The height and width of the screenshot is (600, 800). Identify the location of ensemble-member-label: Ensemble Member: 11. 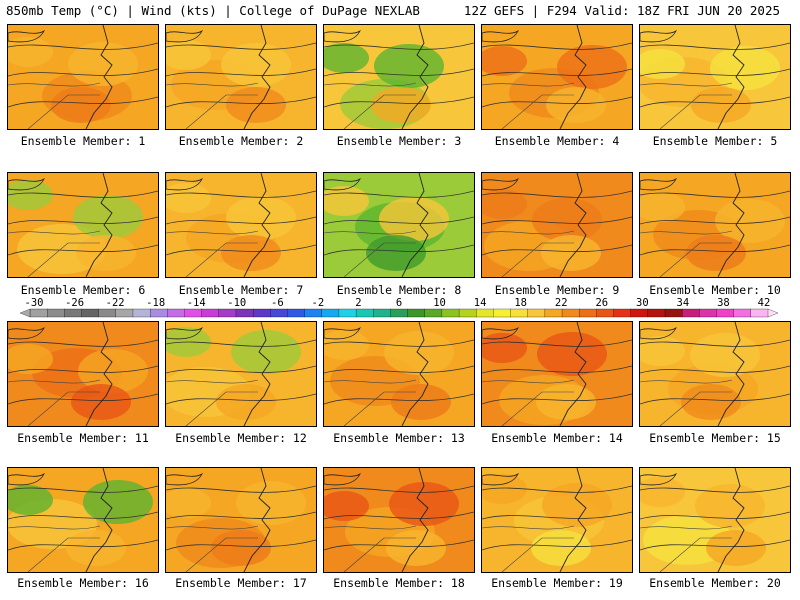
(83, 438).